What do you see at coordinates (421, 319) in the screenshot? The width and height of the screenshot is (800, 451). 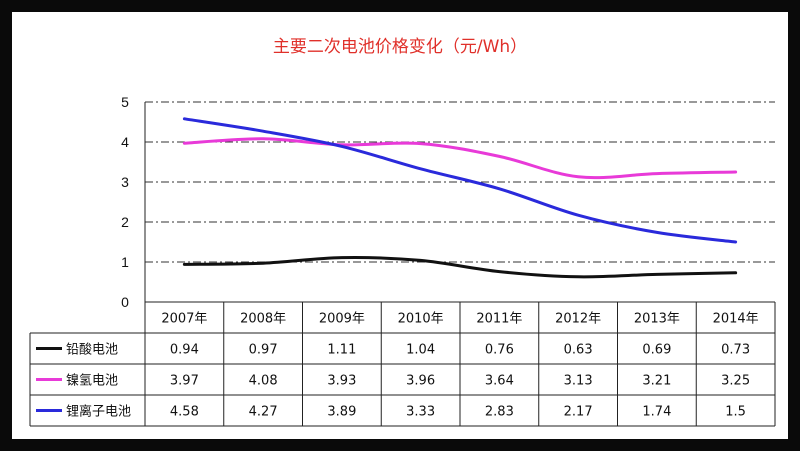 I see `x-tick-label: 2010年` at bounding box center [421, 319].